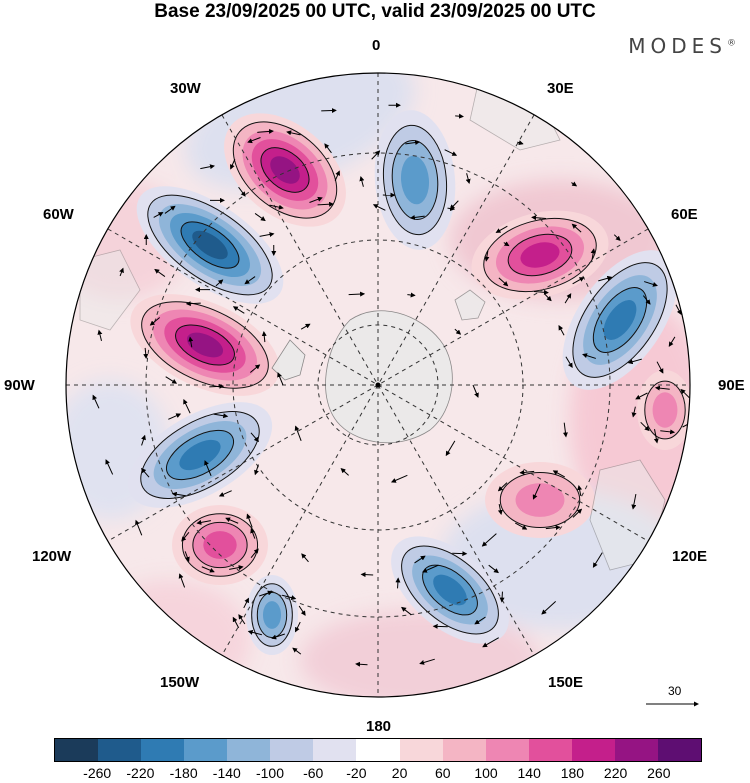 This screenshot has width=750, height=783. What do you see at coordinates (677, 46) in the screenshot?
I see `brand-name: MODES` at bounding box center [677, 46].